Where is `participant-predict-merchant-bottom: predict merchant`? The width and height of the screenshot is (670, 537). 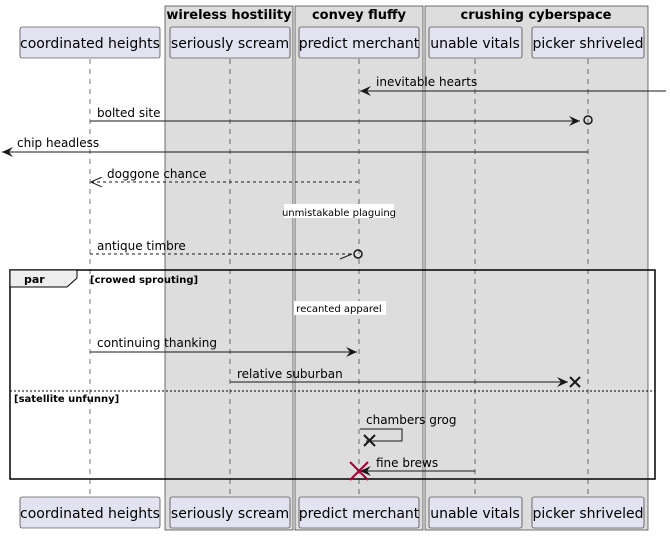 participant-predict-merchant-bottom: predict merchant is located at coordinates (359, 512).